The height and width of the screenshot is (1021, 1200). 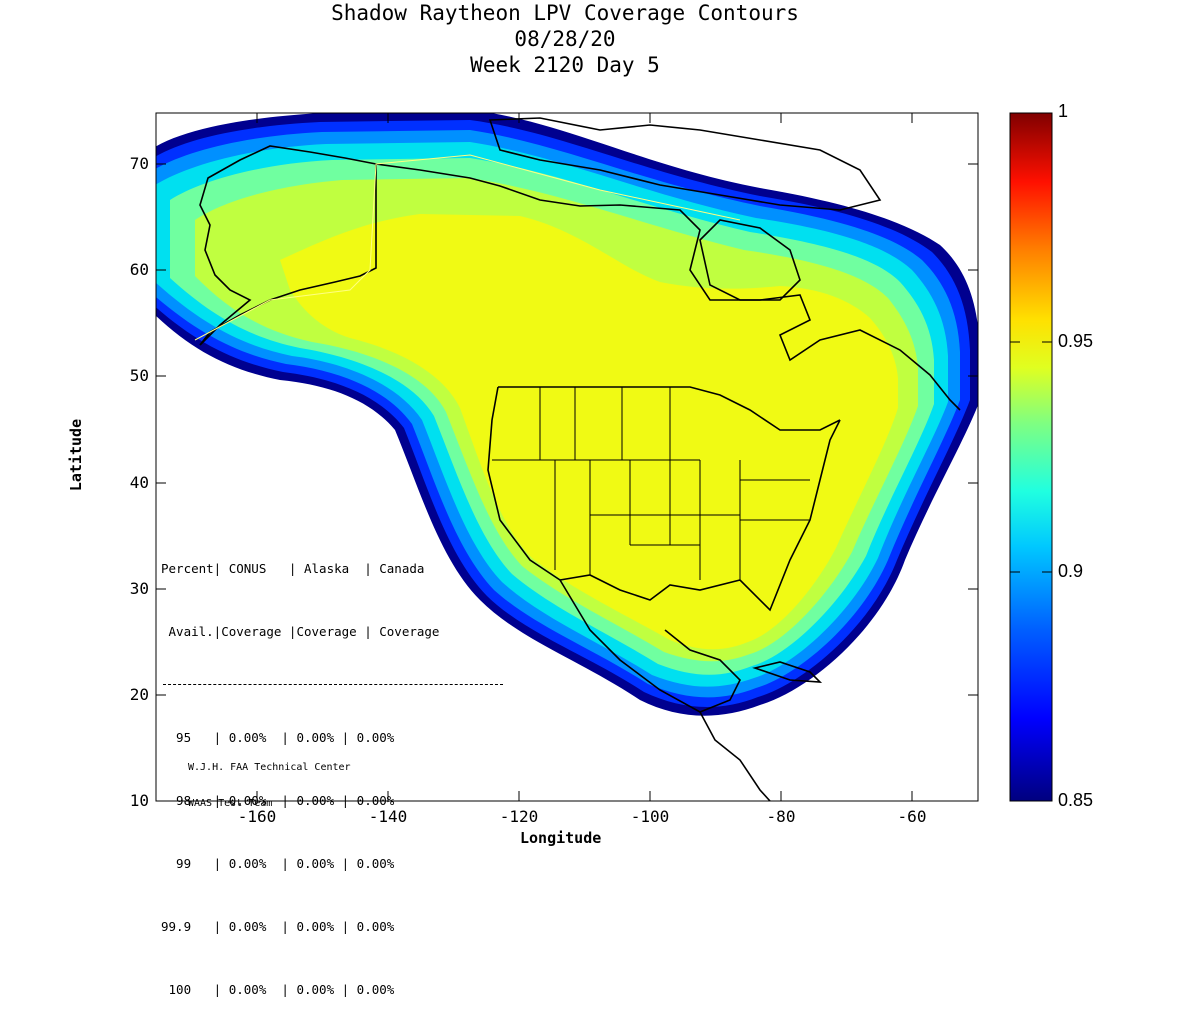 What do you see at coordinates (139, 694) in the screenshot?
I see `y-tick-label: 20` at bounding box center [139, 694].